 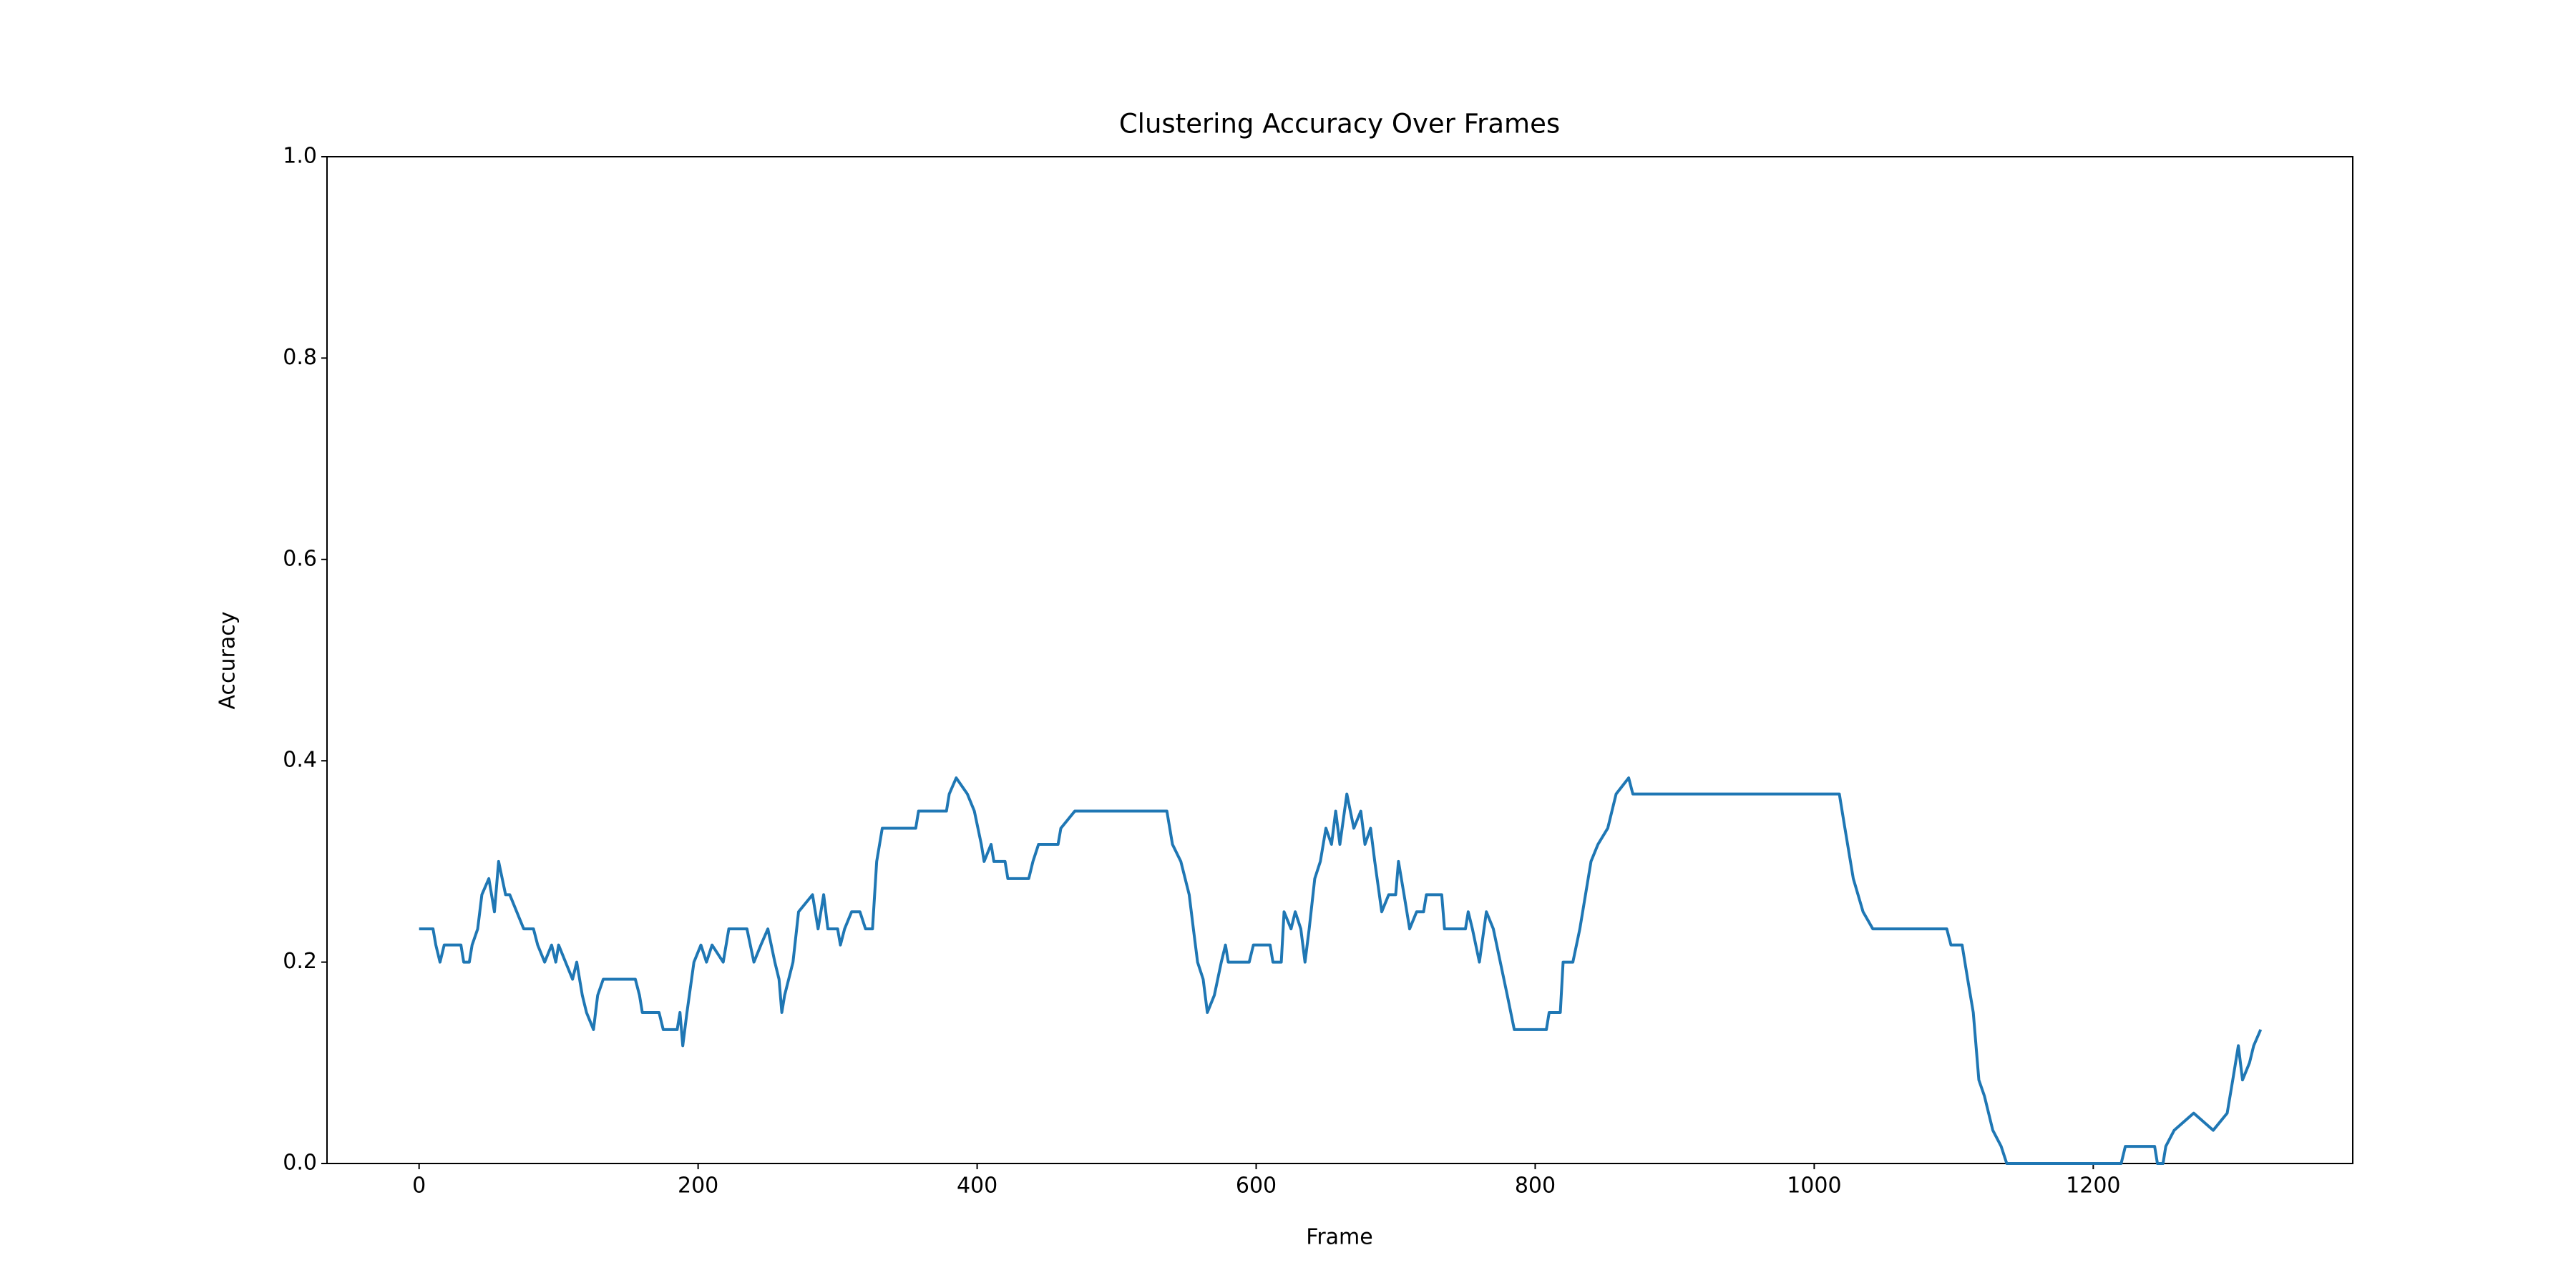 I want to click on y-tick-label: 0.2, so click(x=300, y=961).